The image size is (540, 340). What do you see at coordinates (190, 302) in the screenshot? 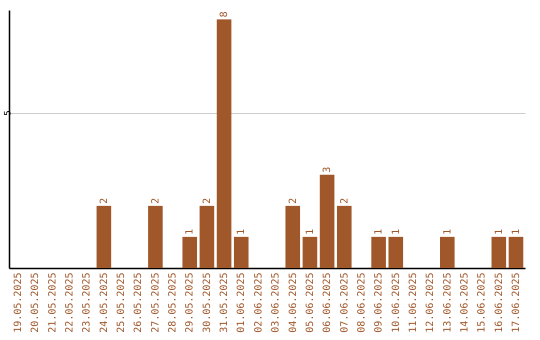
I see `x-tick-label: 29.05.2025` at bounding box center [190, 302].